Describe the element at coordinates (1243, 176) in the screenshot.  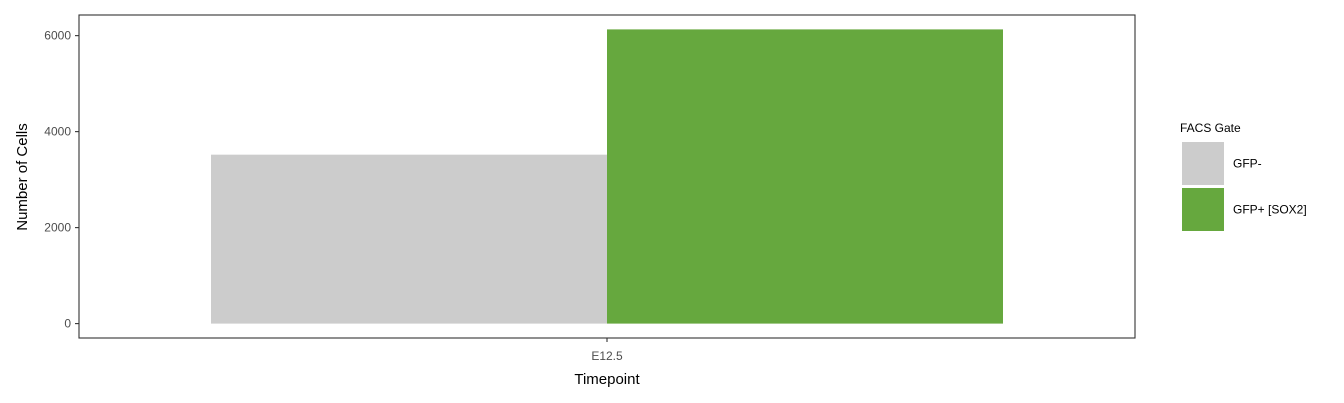
I see `legend: FACS Gate GFP- GFP+ [SOX2]` at that location.